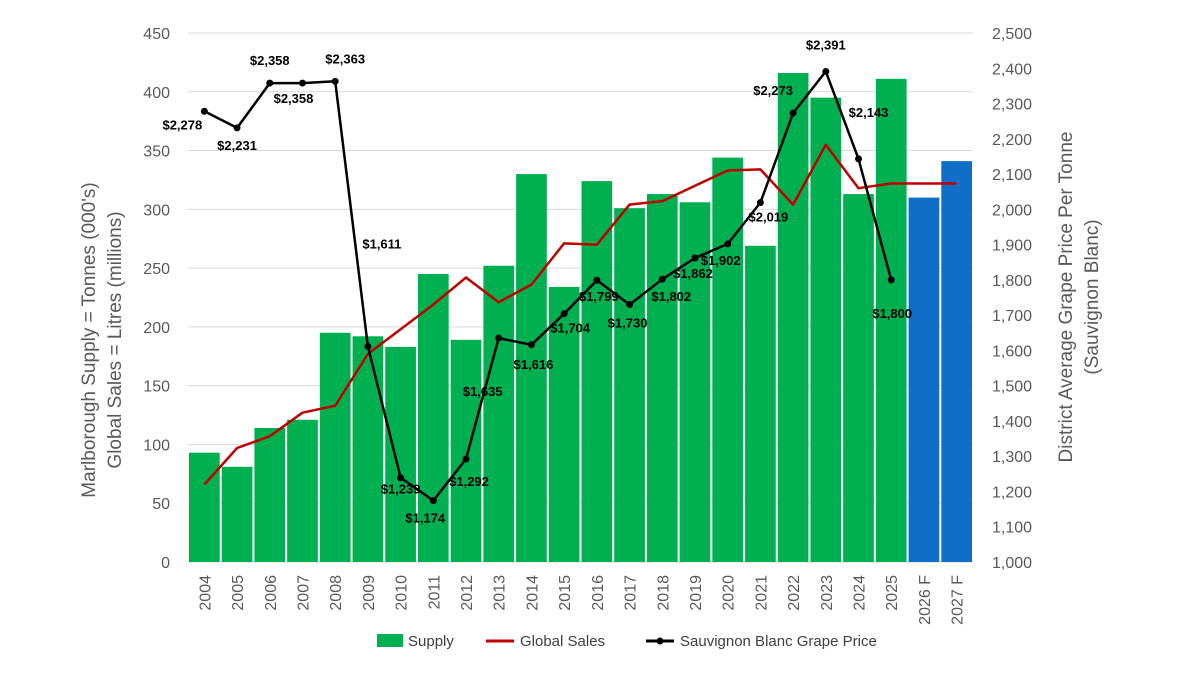  I want to click on grape-price-data-label: $1,799, so click(599, 296).